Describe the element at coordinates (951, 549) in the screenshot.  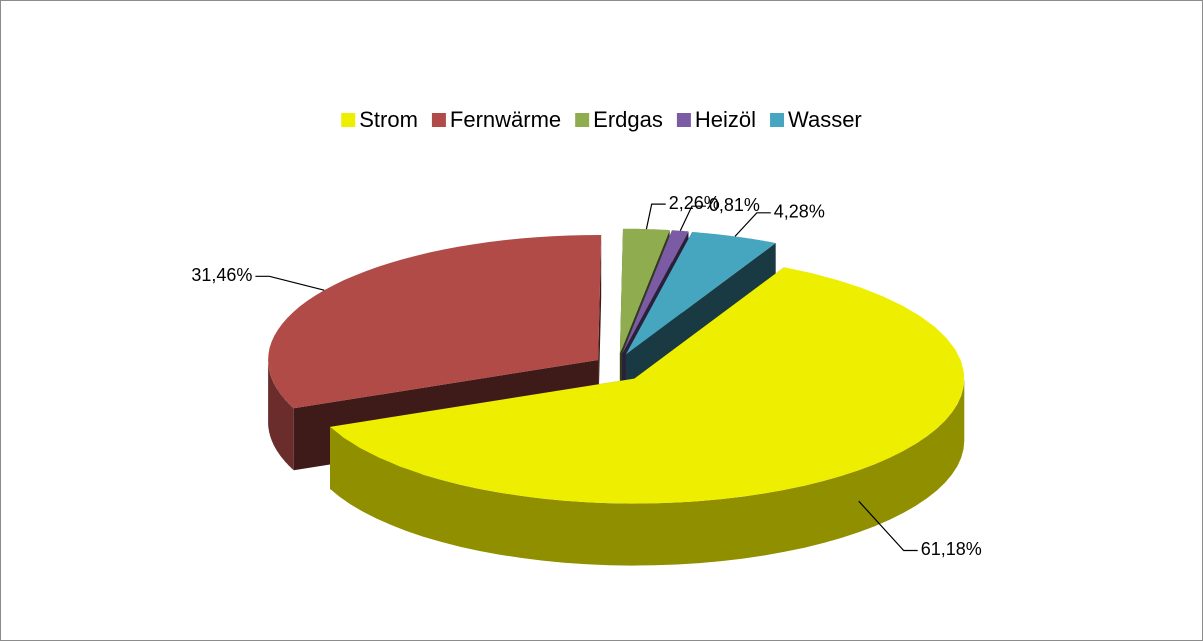
I see `data-label: 61,18%` at that location.